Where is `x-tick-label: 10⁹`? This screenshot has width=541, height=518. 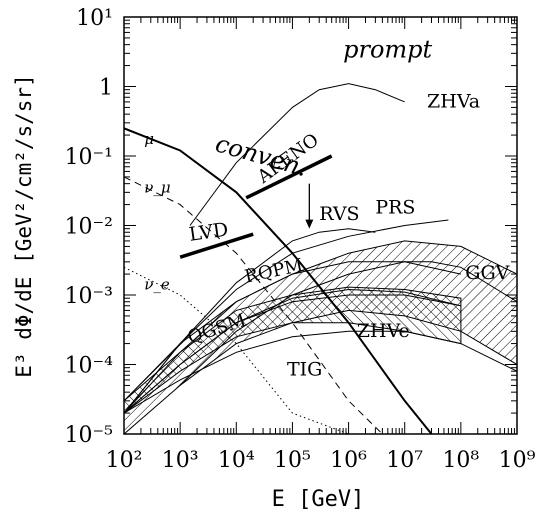
x-tick-label: 10⁹ is located at coordinates (517, 460).